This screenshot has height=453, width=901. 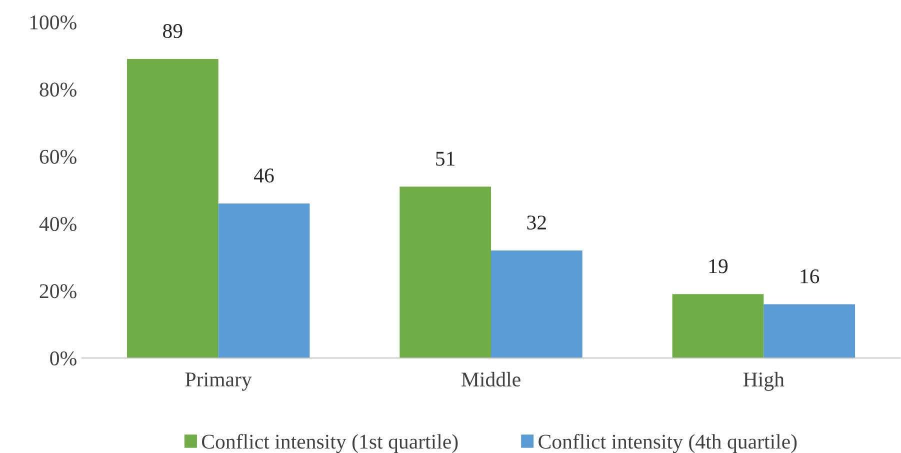 I want to click on y-tick-label: 80%, so click(x=58, y=89).